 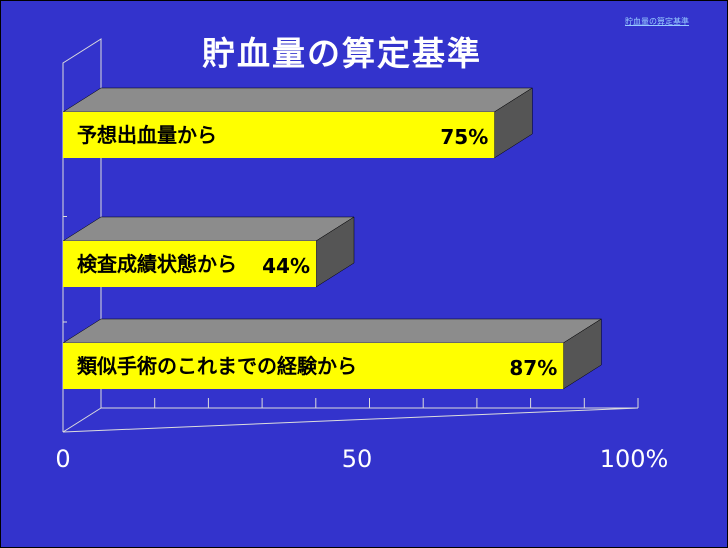 I want to click on bar-value-label: 75%, so click(x=464, y=137).